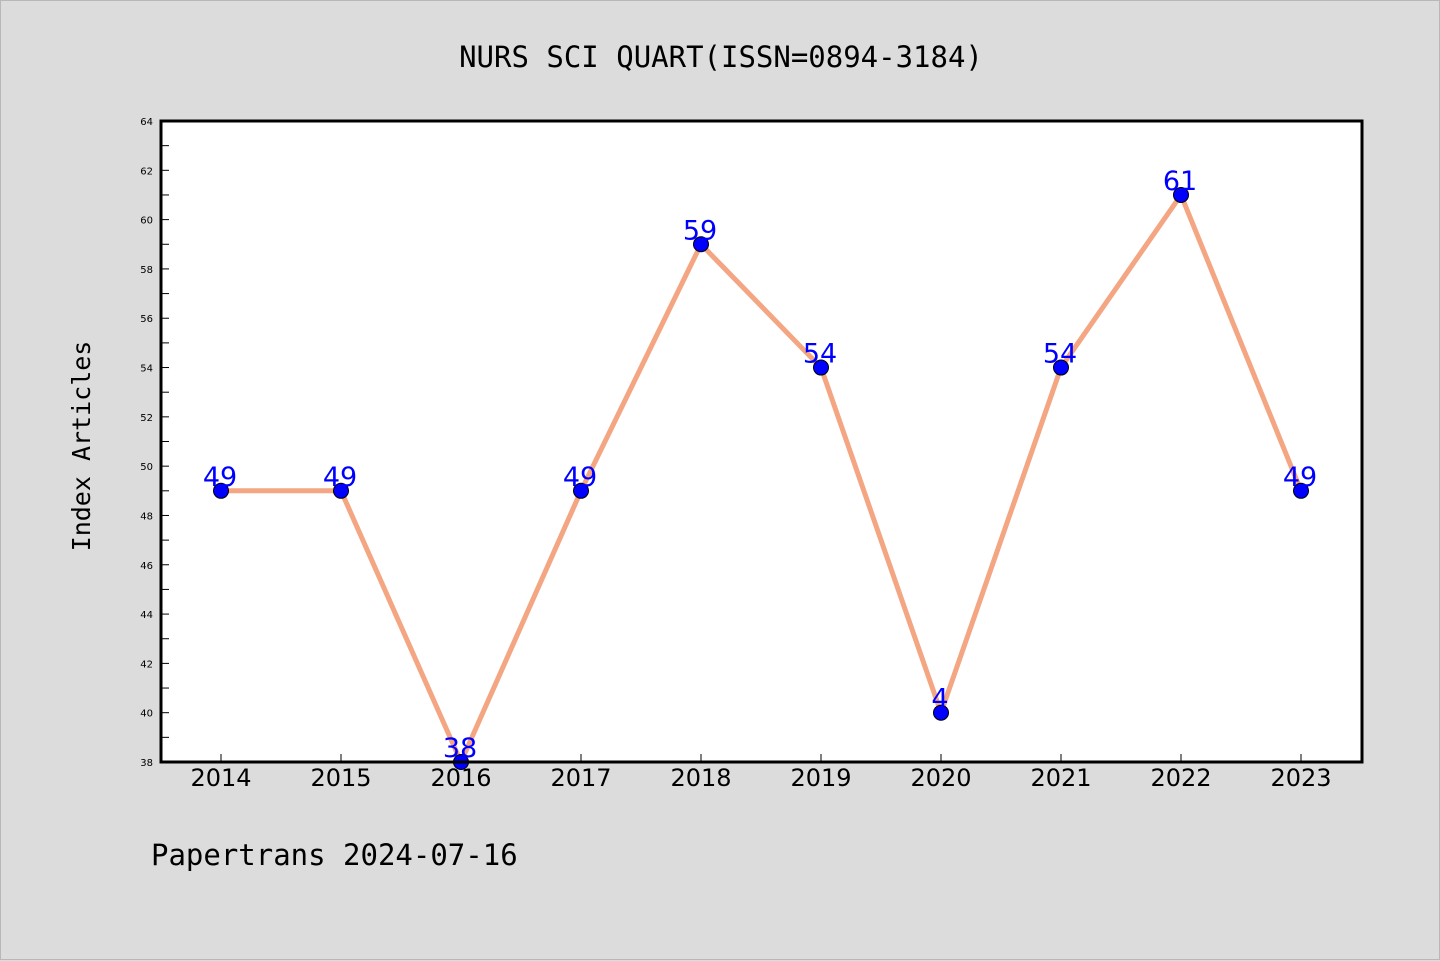  I want to click on y-axis-ticks: 38 40 42 44 46 48 50 52 54 56 58 60 62 64, so click(154, 443).